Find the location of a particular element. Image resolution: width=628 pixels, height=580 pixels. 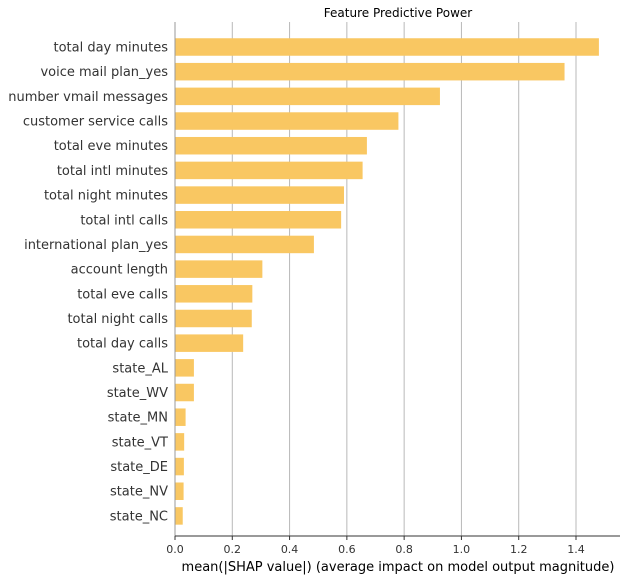

x-tick-label: 1.4 is located at coordinates (576, 549).